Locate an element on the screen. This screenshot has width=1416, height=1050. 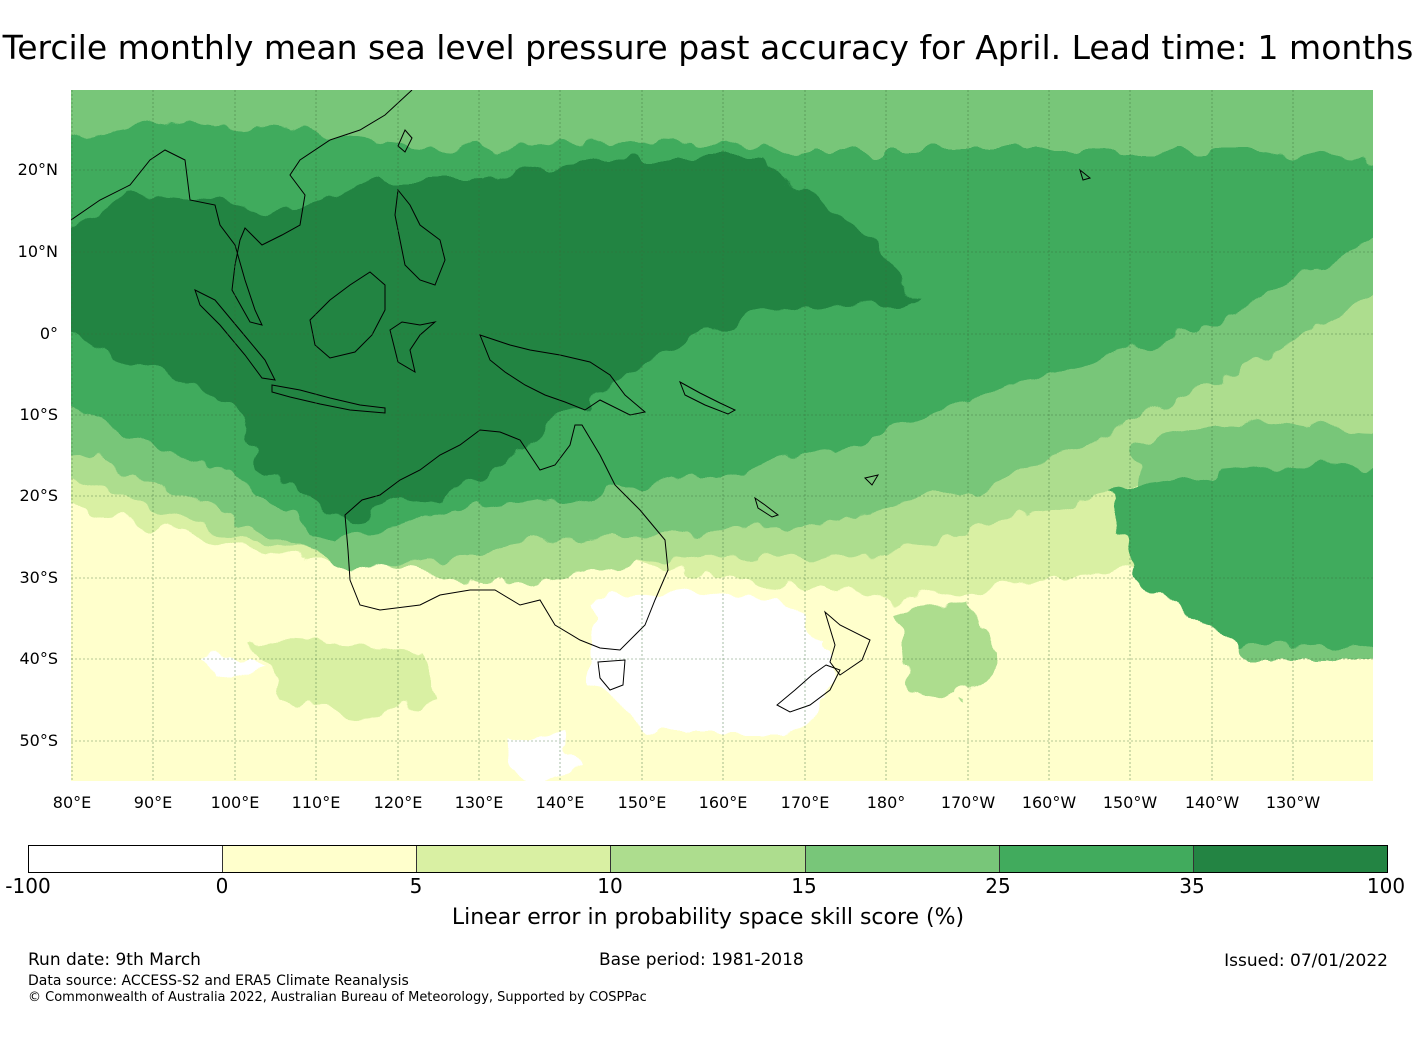
fiji-coast is located at coordinates (872, 480).